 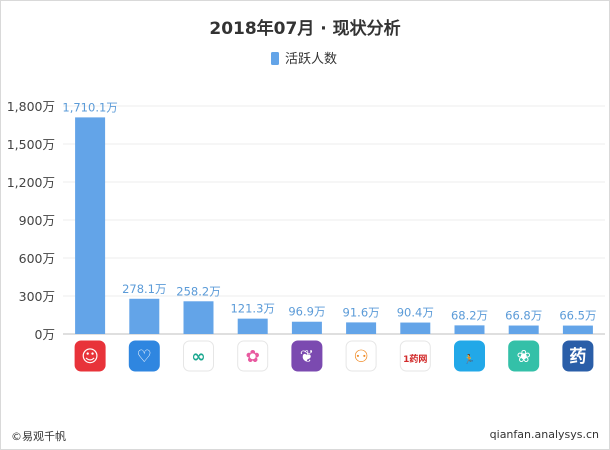 What do you see at coordinates (31, 144) in the screenshot?
I see `y-tick-label: 1,500万` at bounding box center [31, 144].